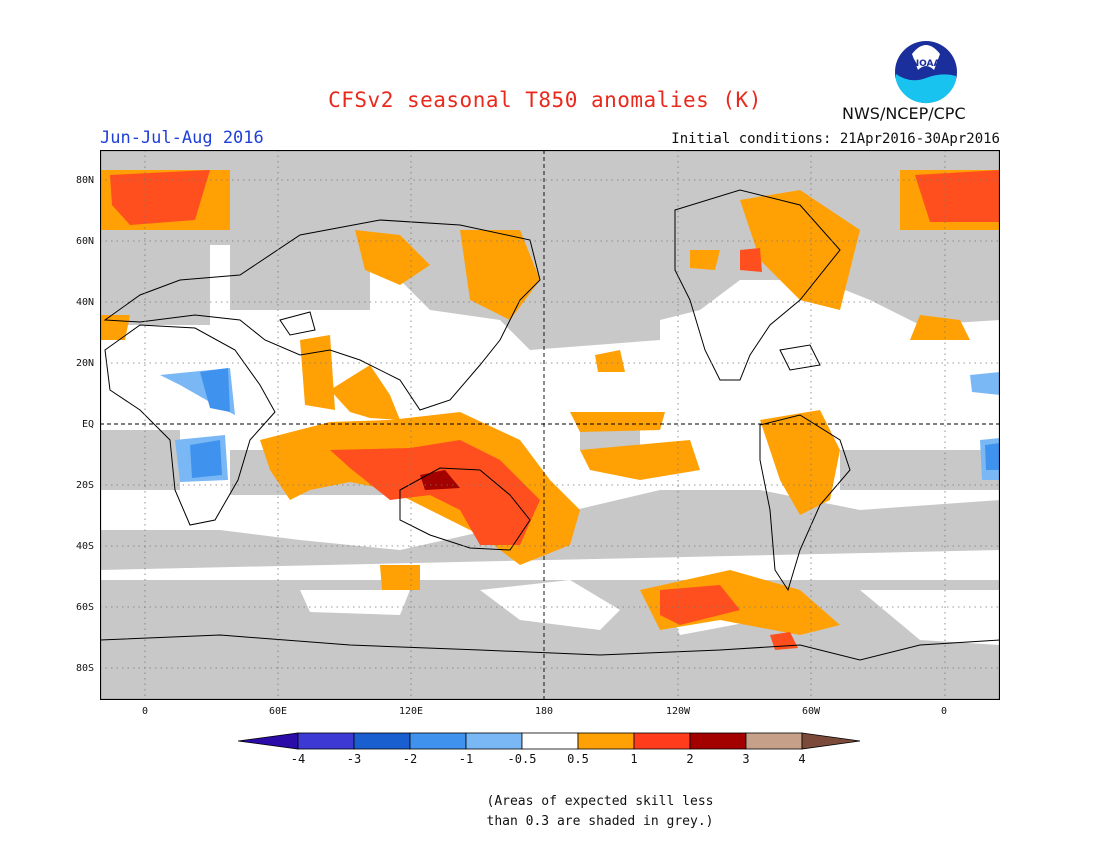 The width and height of the screenshot is (1100, 850). Describe the element at coordinates (904, 113) in the screenshot. I see `agency-label: NWS/NCEP/CPC` at that location.